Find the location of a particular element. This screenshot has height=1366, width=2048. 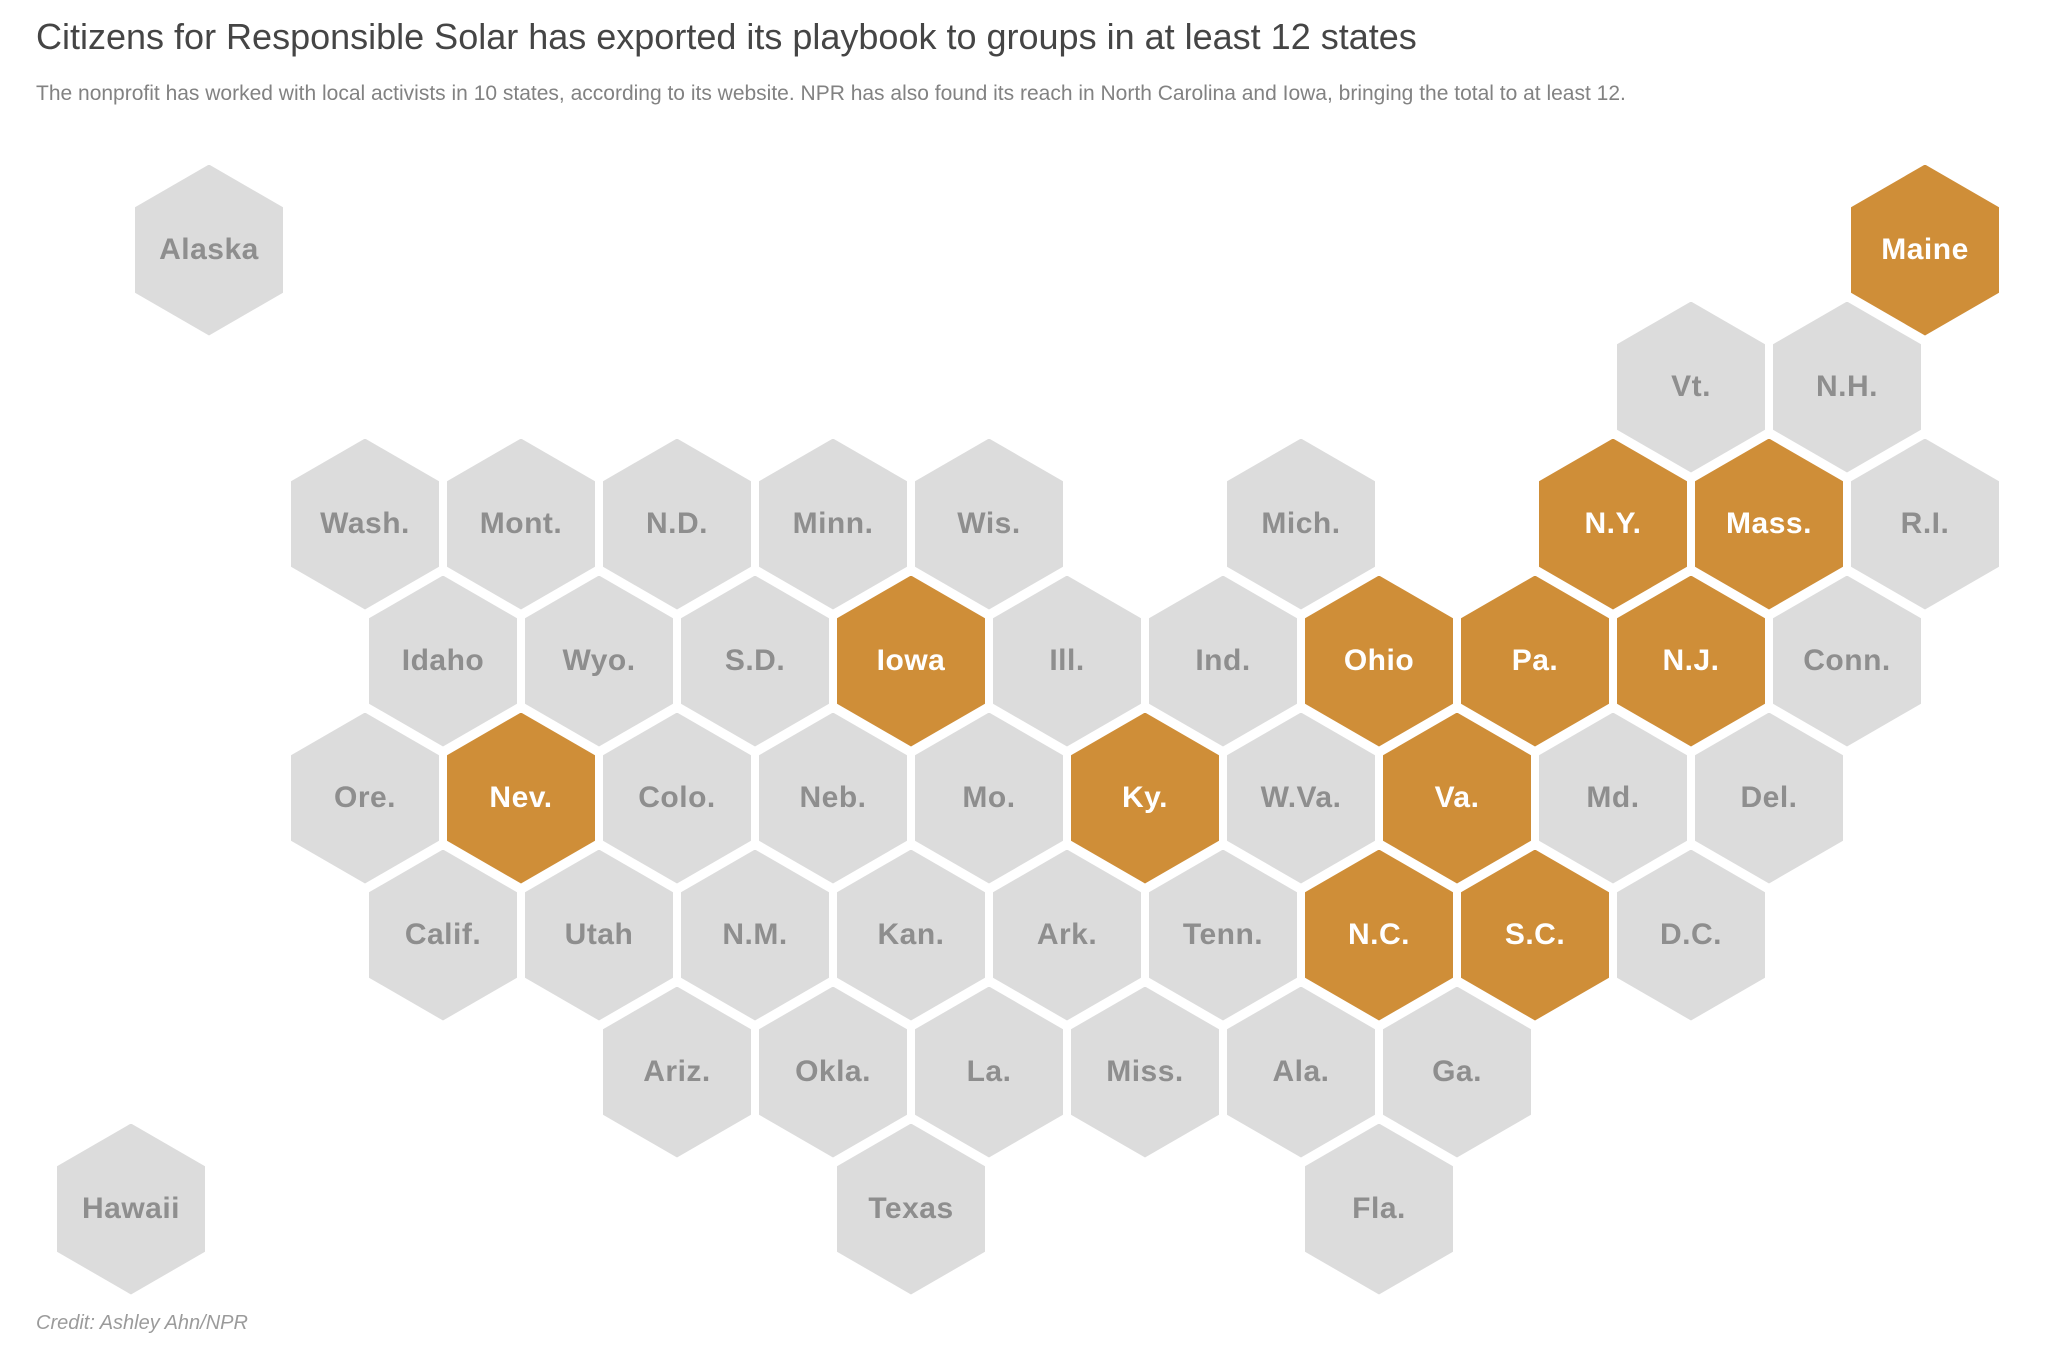

state-label-mo: Mo. is located at coordinates (989, 797).